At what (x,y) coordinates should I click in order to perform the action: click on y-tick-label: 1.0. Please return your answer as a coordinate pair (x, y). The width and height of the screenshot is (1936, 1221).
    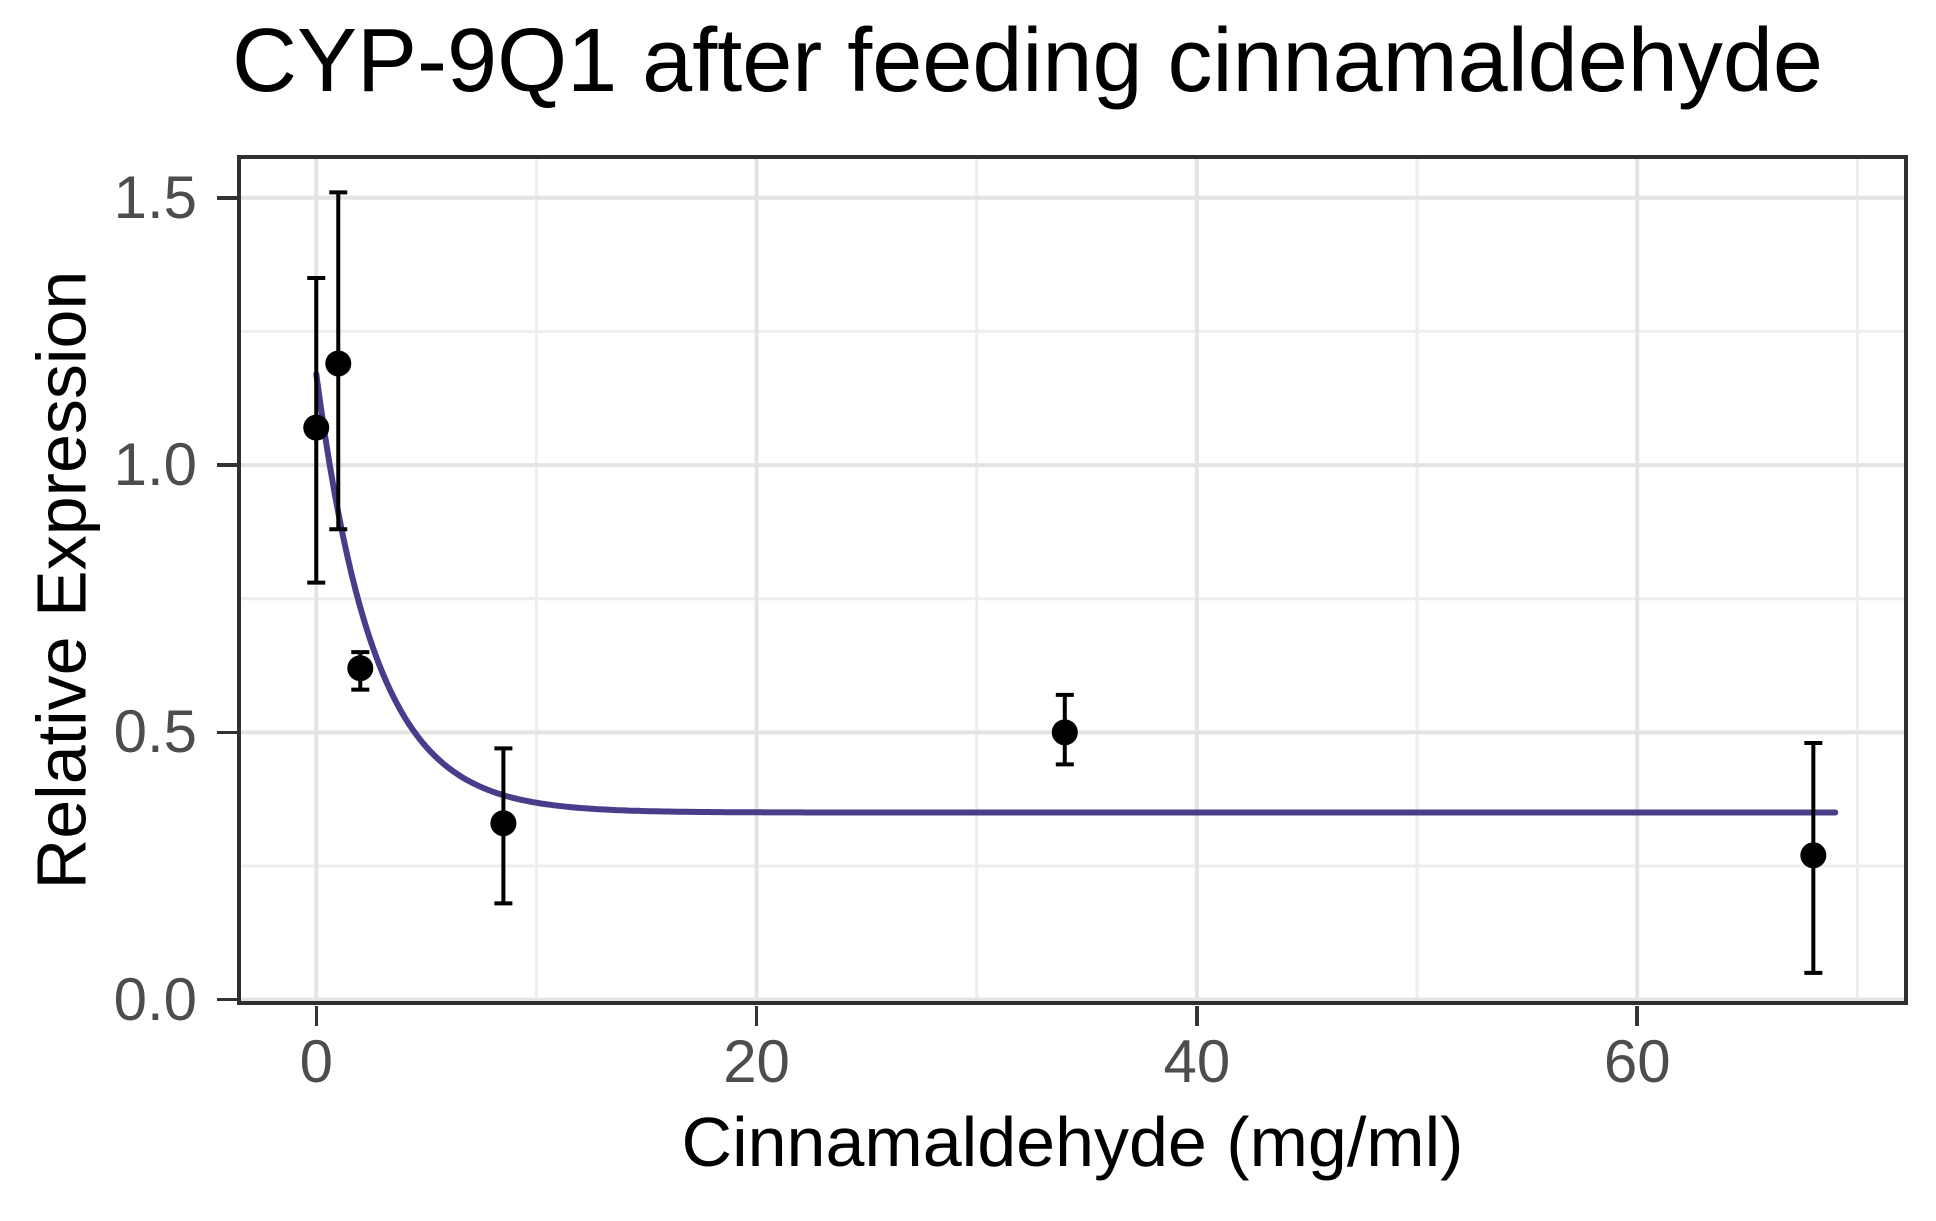
    Looking at the image, I should click on (155, 465).